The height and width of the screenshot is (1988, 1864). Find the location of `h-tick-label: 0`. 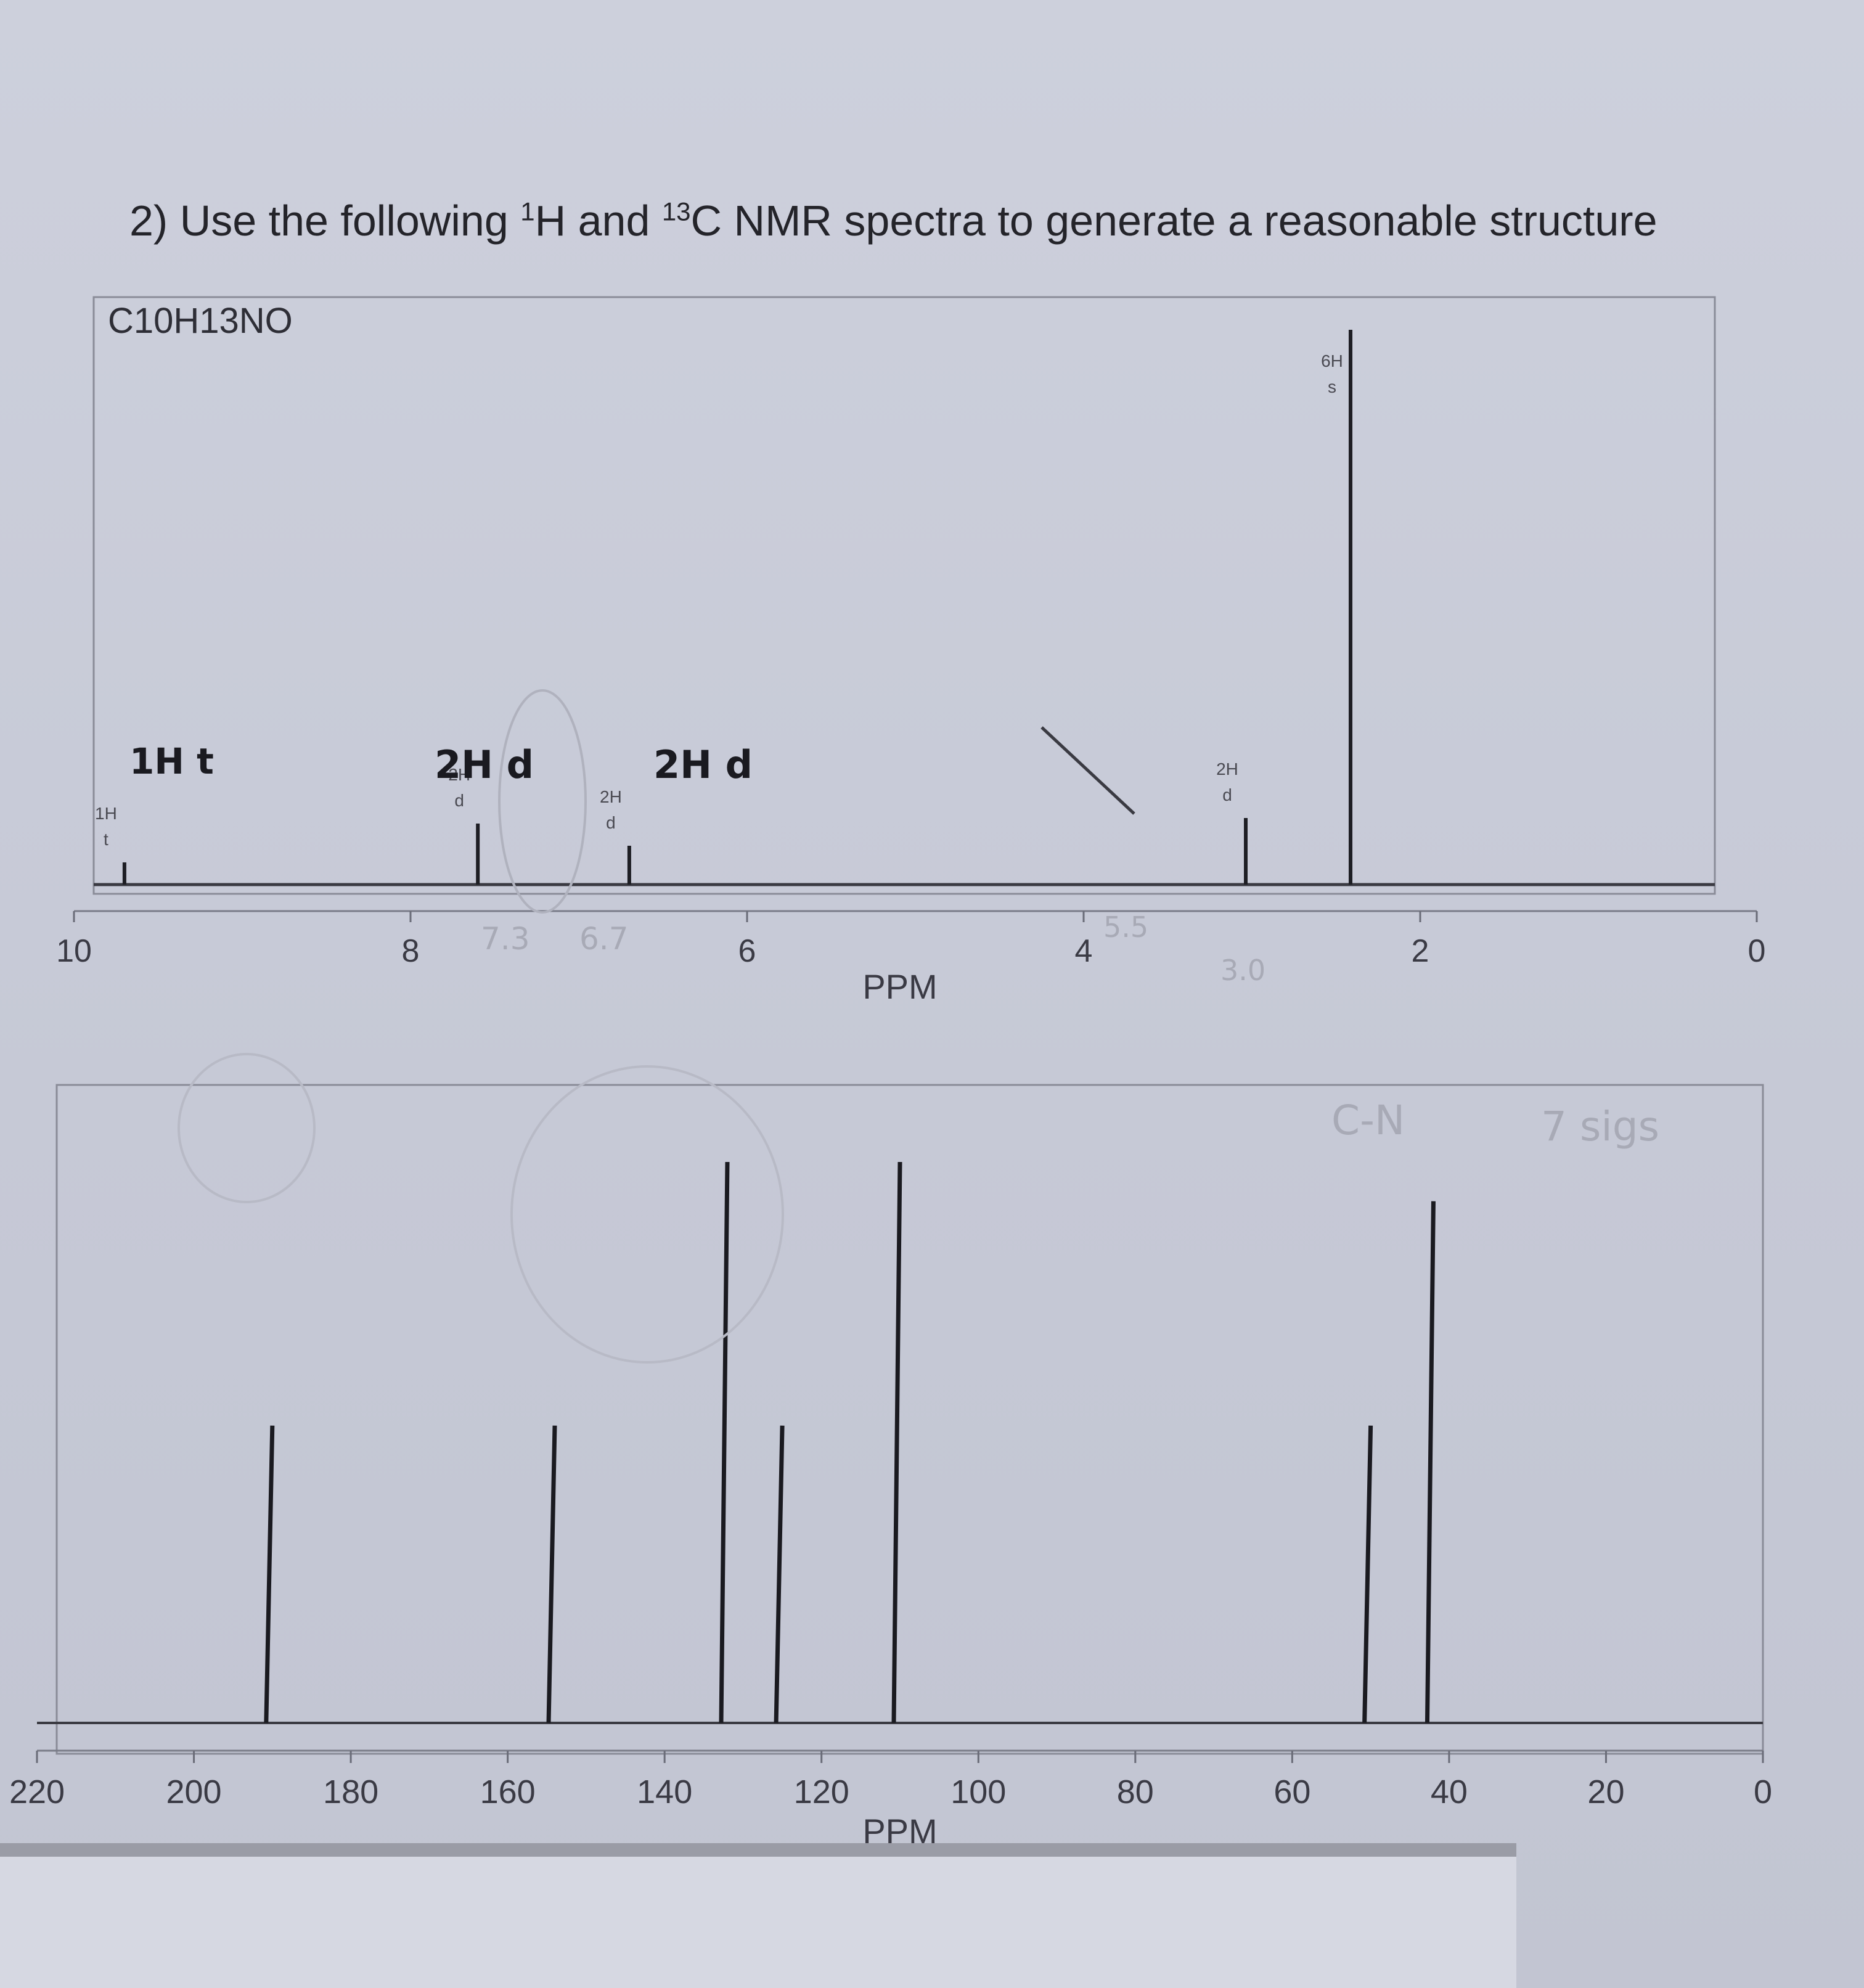

h-tick-label: 0 is located at coordinates (1757, 951).